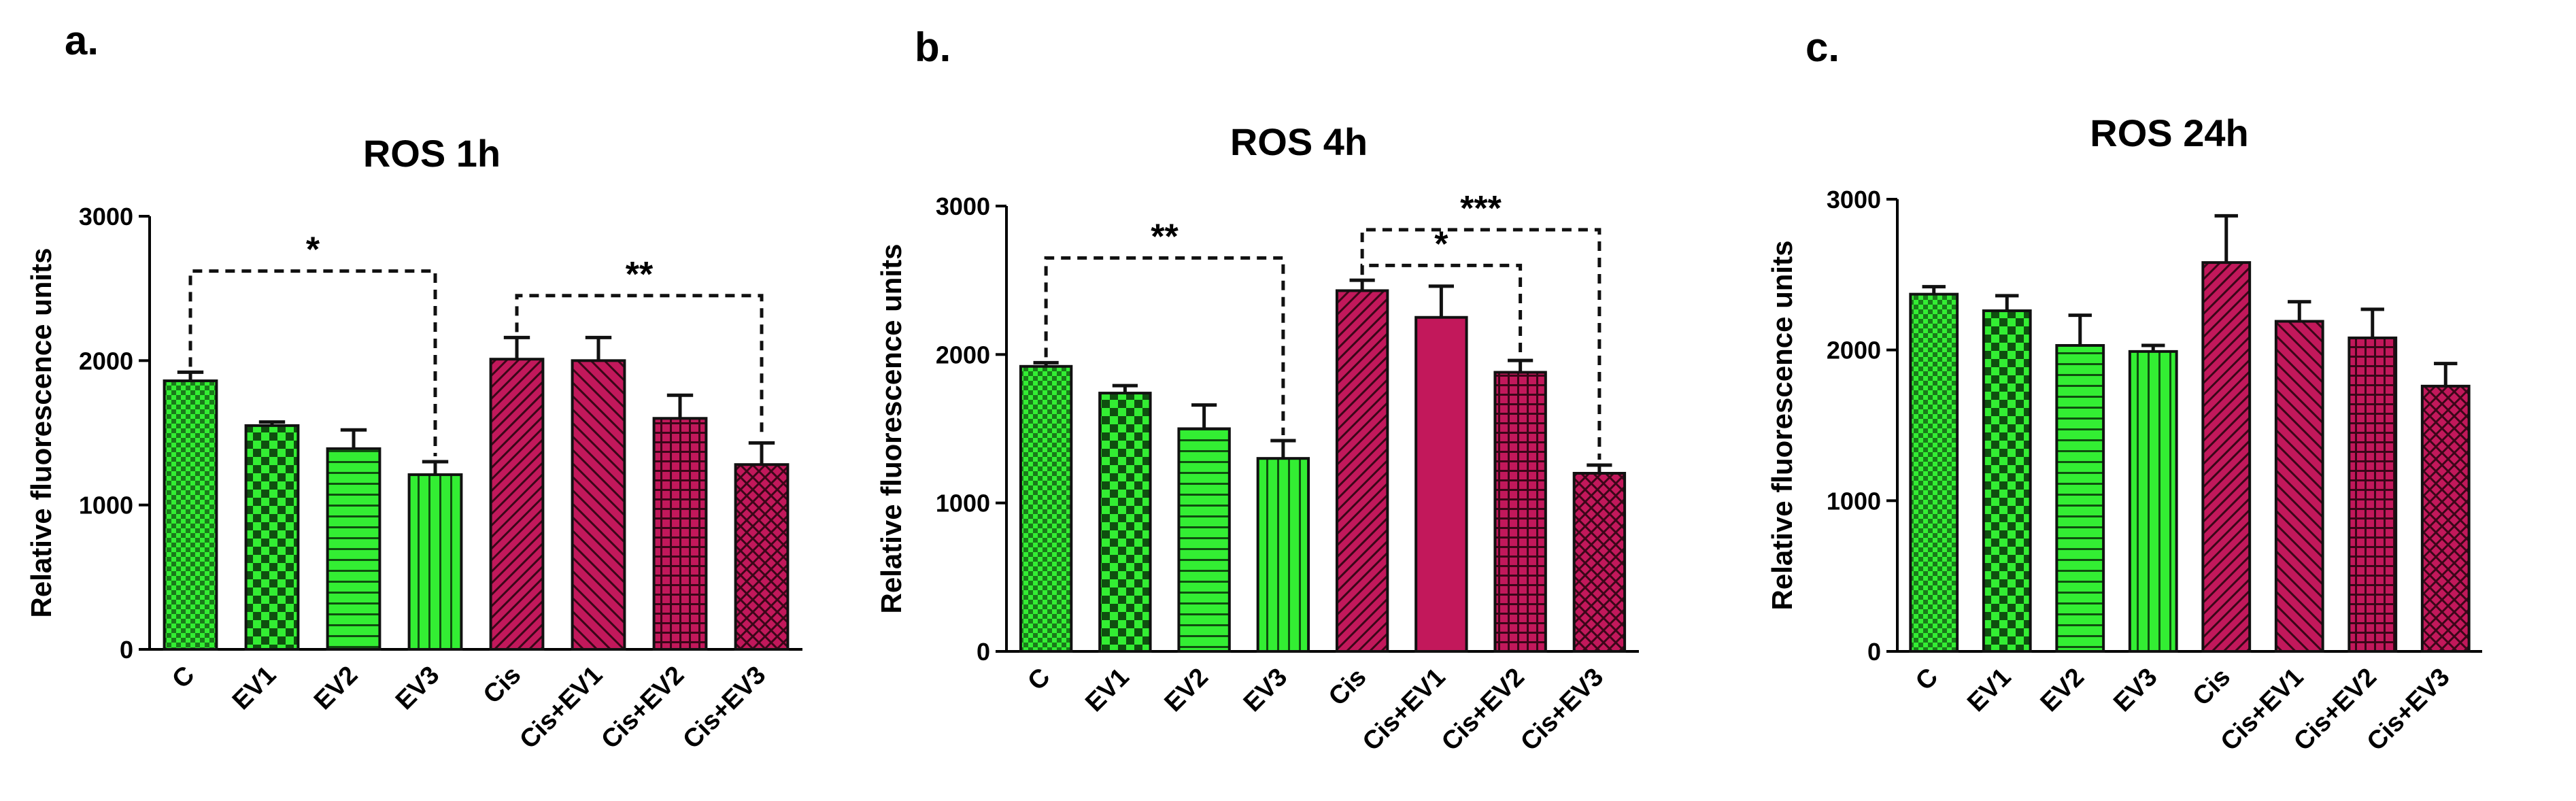  Describe the element at coordinates (1299, 142) in the screenshot. I see `chart-title: ROS 4h` at that location.